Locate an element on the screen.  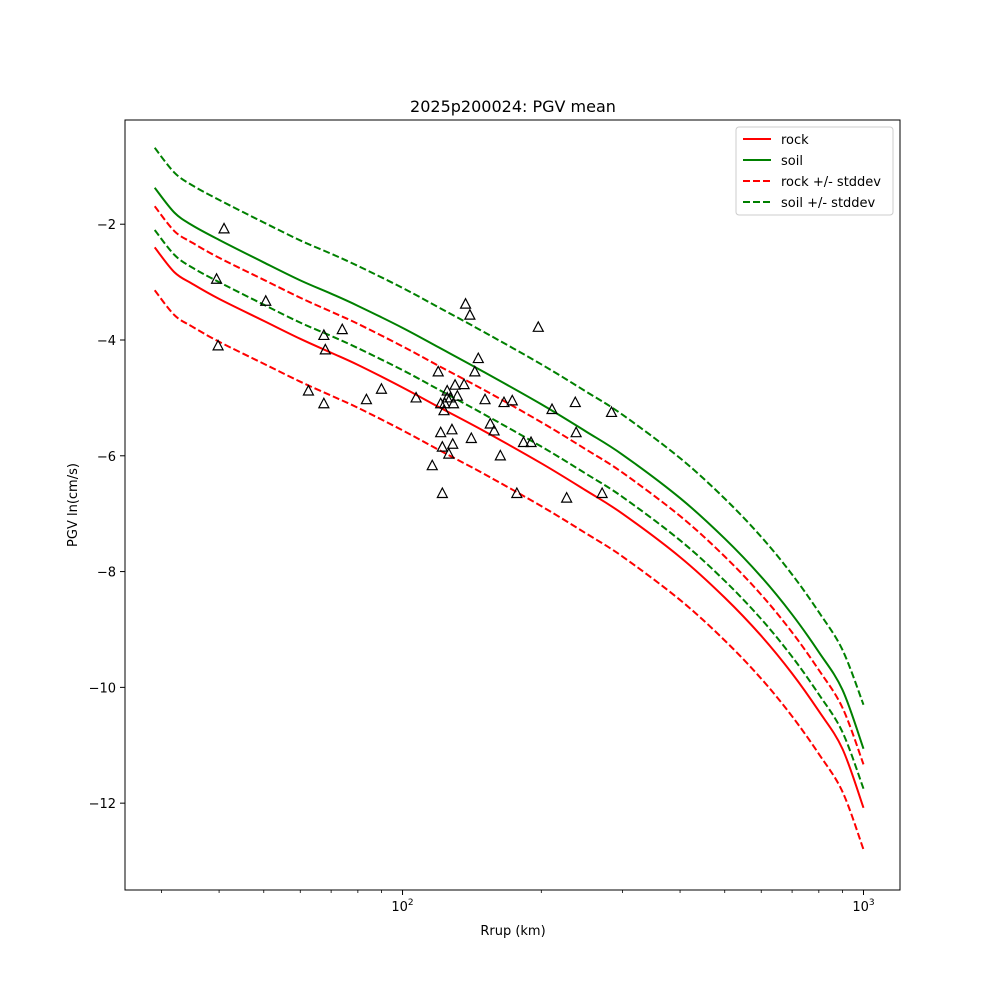
legend-label: rock +/- stddev is located at coordinates (831, 182).